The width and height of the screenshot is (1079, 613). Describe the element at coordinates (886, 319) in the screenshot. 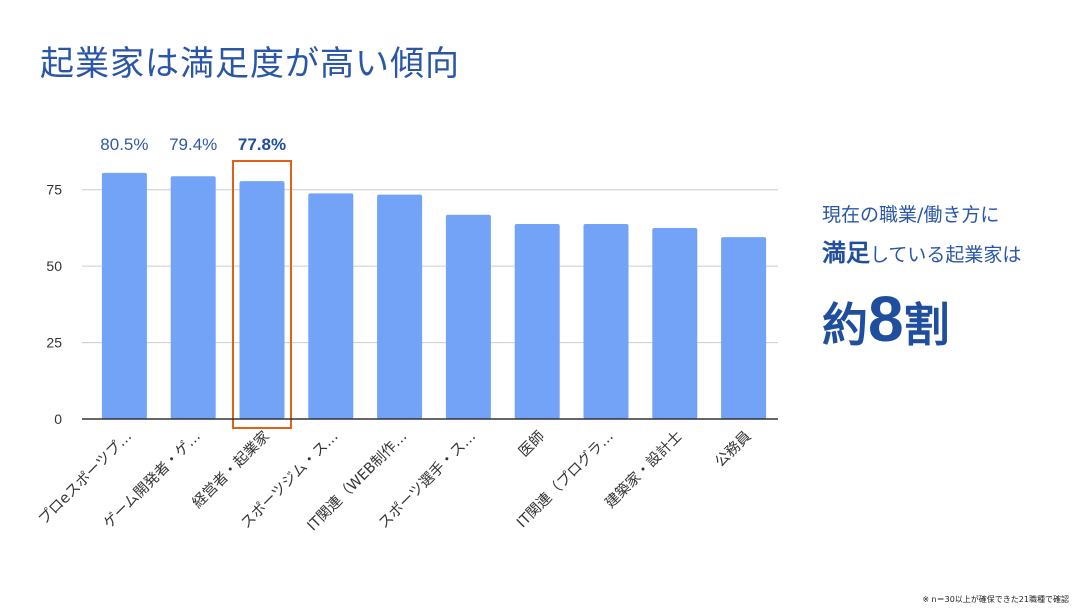

I see `callout-headline-number: 8` at that location.